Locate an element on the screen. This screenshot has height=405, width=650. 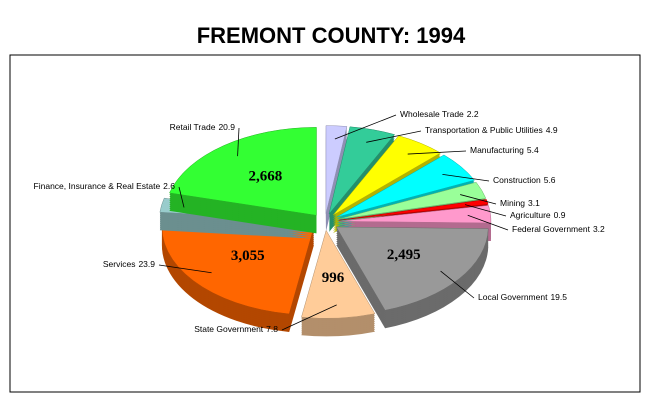
count-label: 2,495 is located at coordinates (404, 255).